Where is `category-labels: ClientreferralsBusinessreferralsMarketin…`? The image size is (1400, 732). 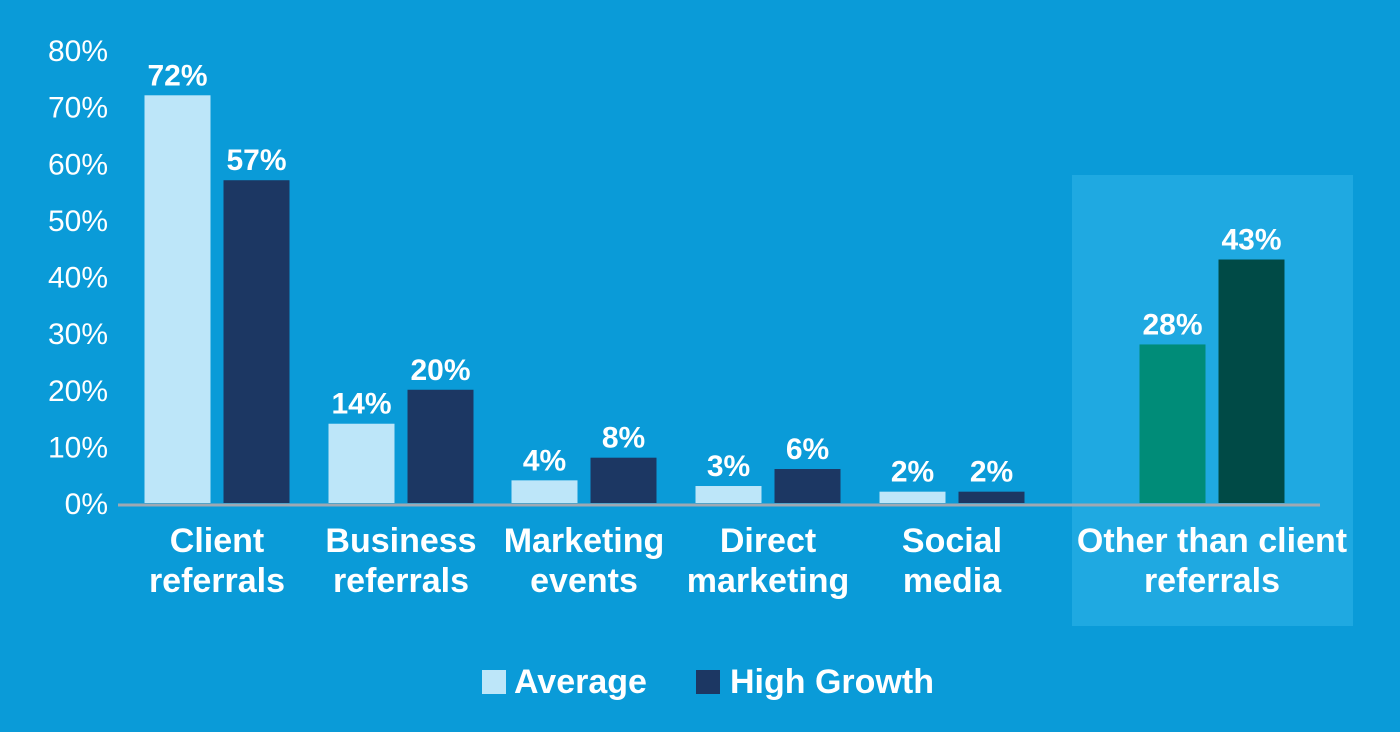
category-labels: ClientreferralsBusinessreferralsMarketin… is located at coordinates (748, 561).